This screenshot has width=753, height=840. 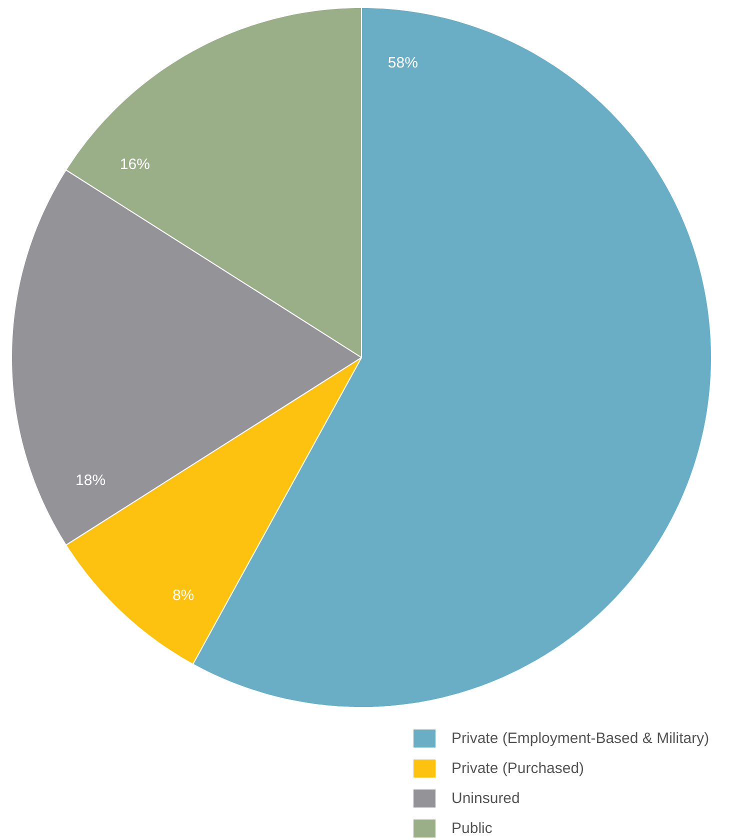 I want to click on data-label: 8%, so click(x=183, y=595).